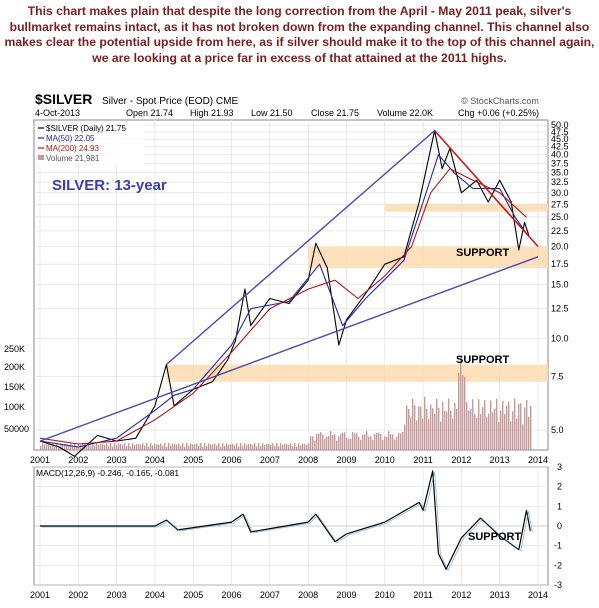 This screenshot has width=599, height=608. What do you see at coordinates (557, 376) in the screenshot?
I see `price-tick-label: 7.5` at bounding box center [557, 376].